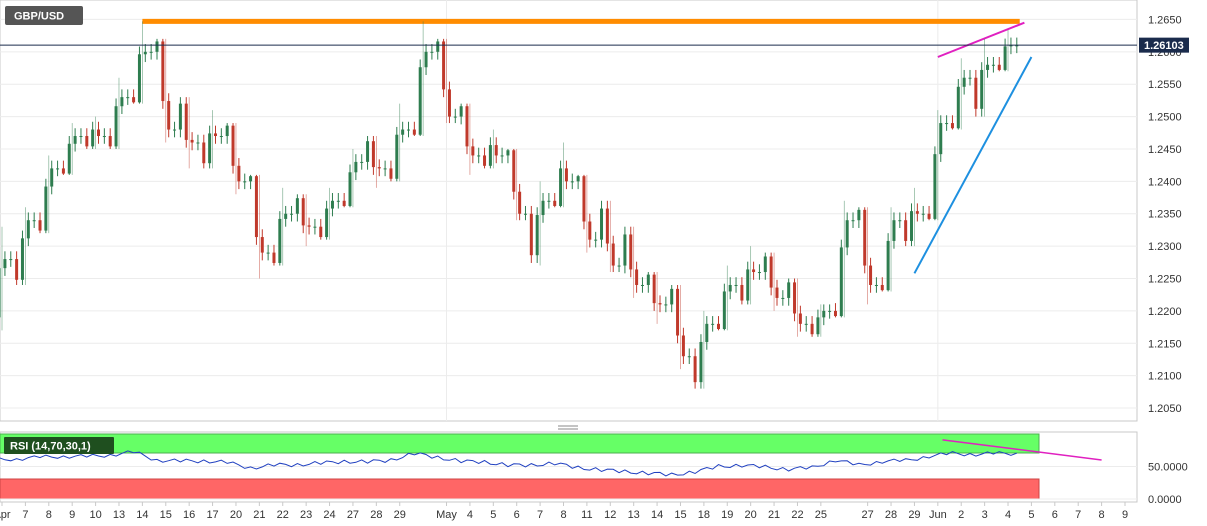 This screenshot has width=1207, height=526. What do you see at coordinates (774, 515) in the screenshot?
I see `time-tick-label: 21` at bounding box center [774, 515].